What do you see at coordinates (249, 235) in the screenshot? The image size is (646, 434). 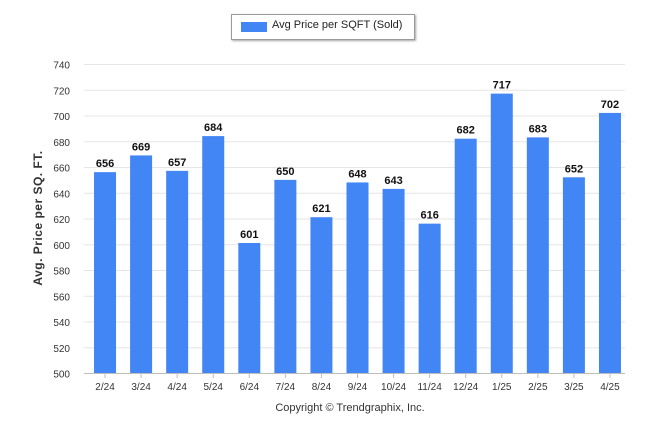 I see `data-label: 601` at bounding box center [249, 235].